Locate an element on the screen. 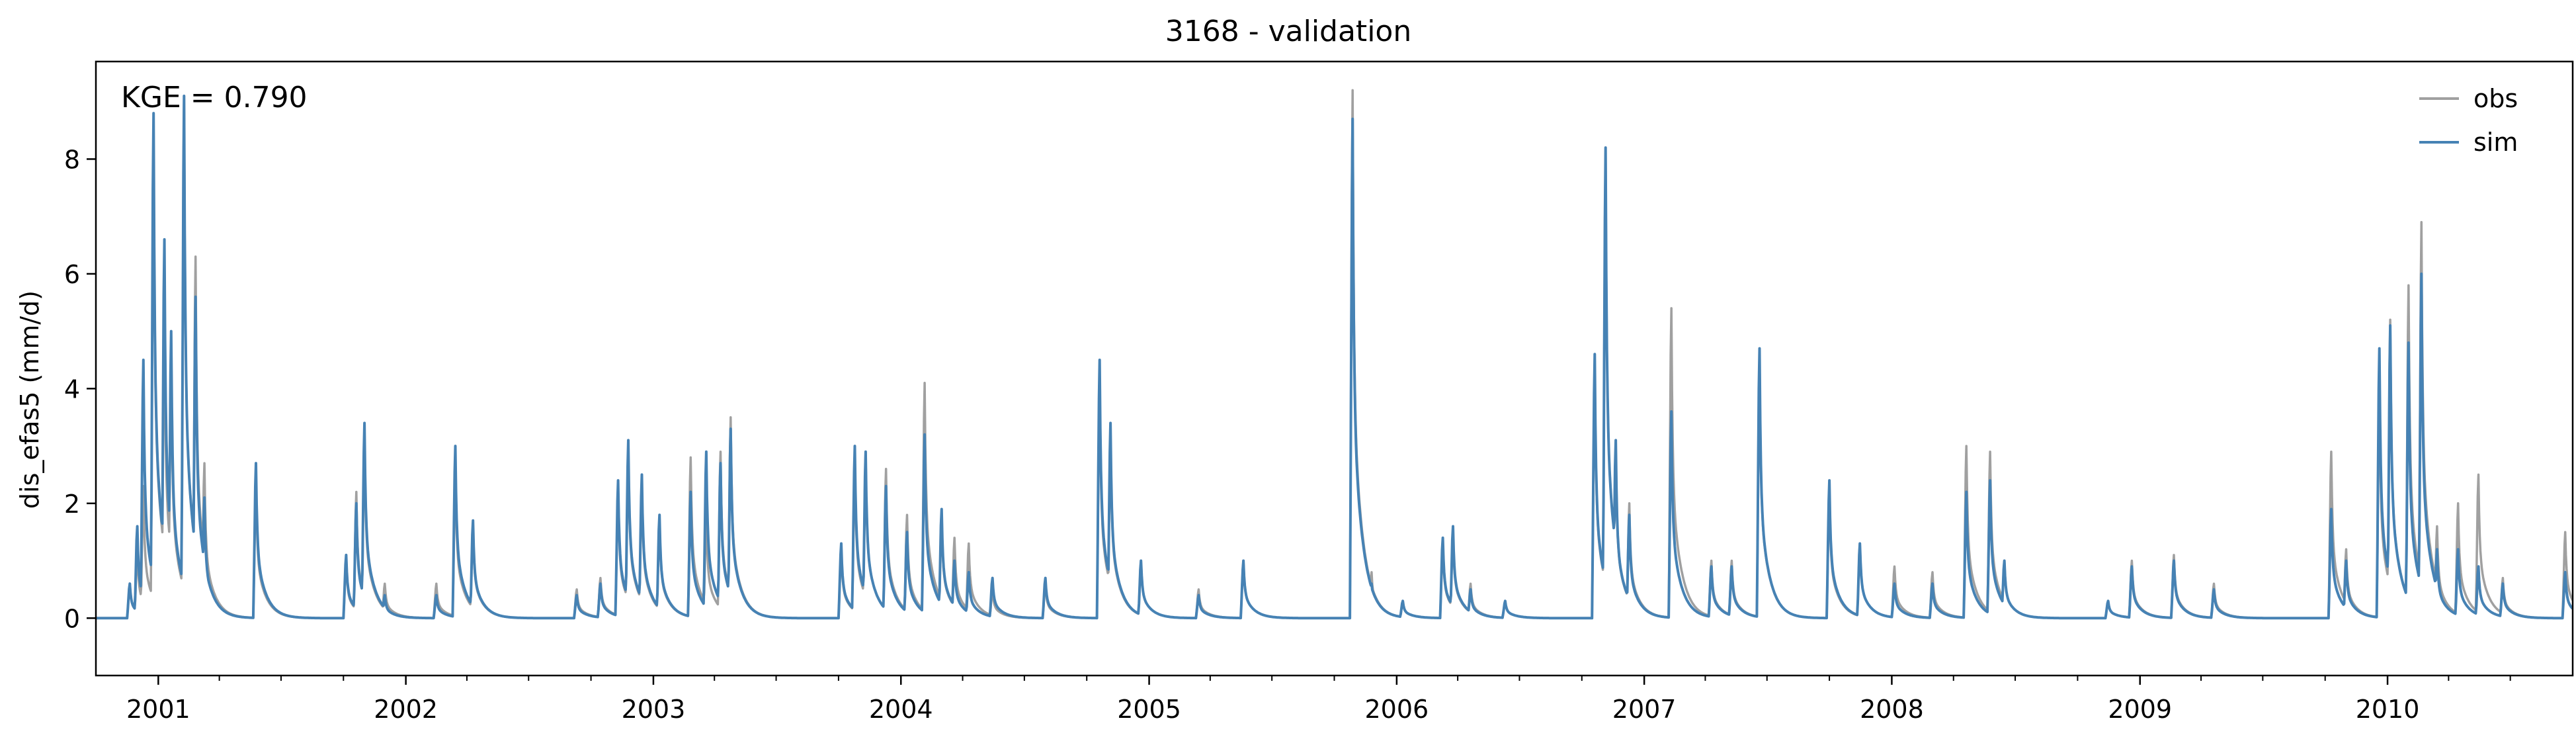  x-tick-label: 2003 is located at coordinates (654, 709).